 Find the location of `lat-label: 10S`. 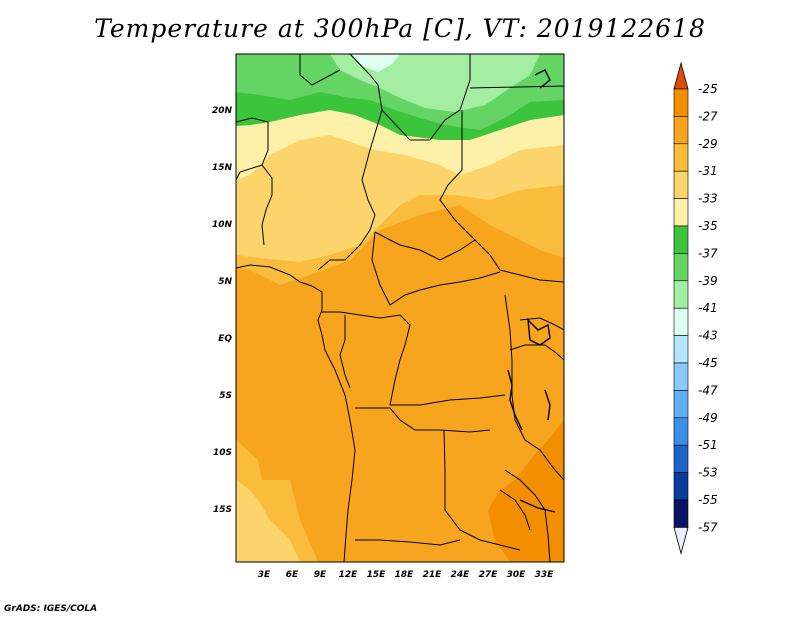

lat-label: 10S is located at coordinates (222, 453).